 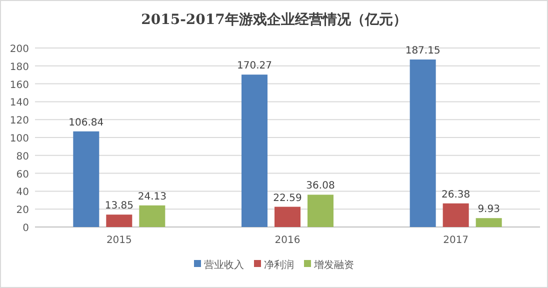 What do you see at coordinates (224, 265) in the screenshot?
I see `legend-label: 营业收入` at bounding box center [224, 265].